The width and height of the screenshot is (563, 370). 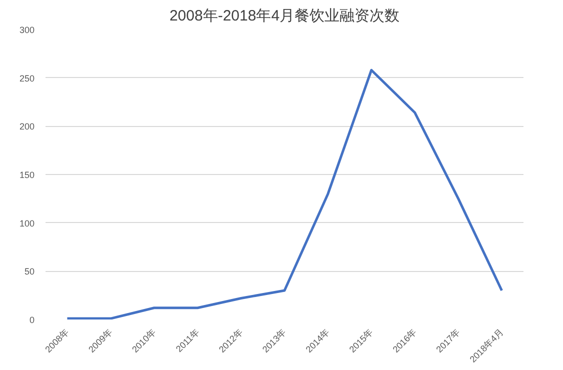 I want to click on y-tick-label: 50, so click(x=29, y=271).